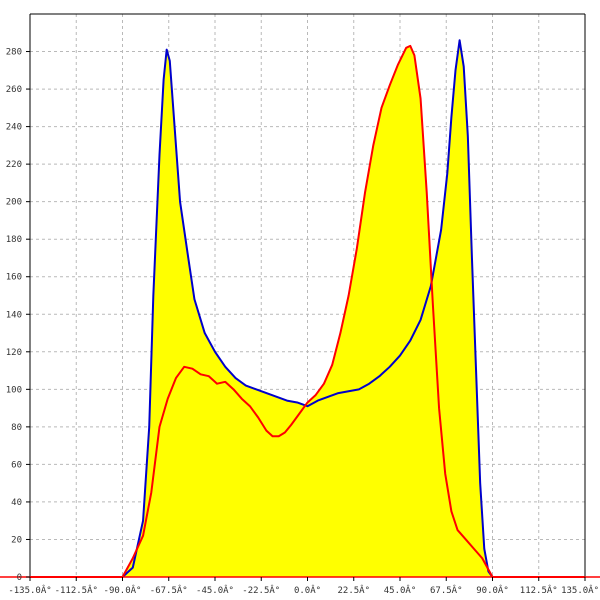 The image size is (600, 600). What do you see at coordinates (400, 590) in the screenshot?
I see `x-tick-label: 45.0Â°` at bounding box center [400, 590].